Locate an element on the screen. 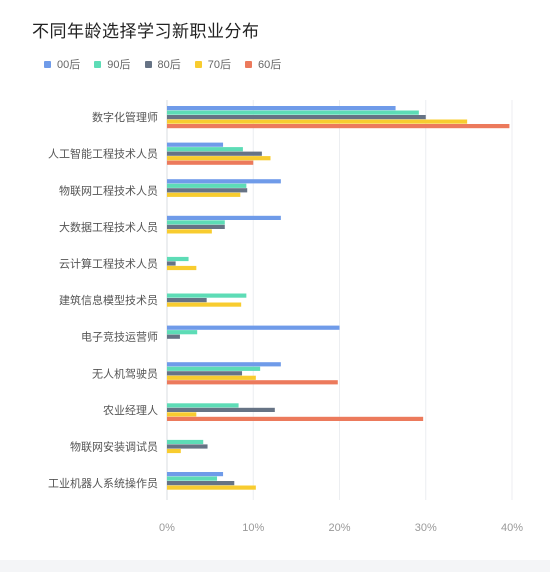 The image size is (550, 572). legend-item-60: 60后 is located at coordinates (263, 64).